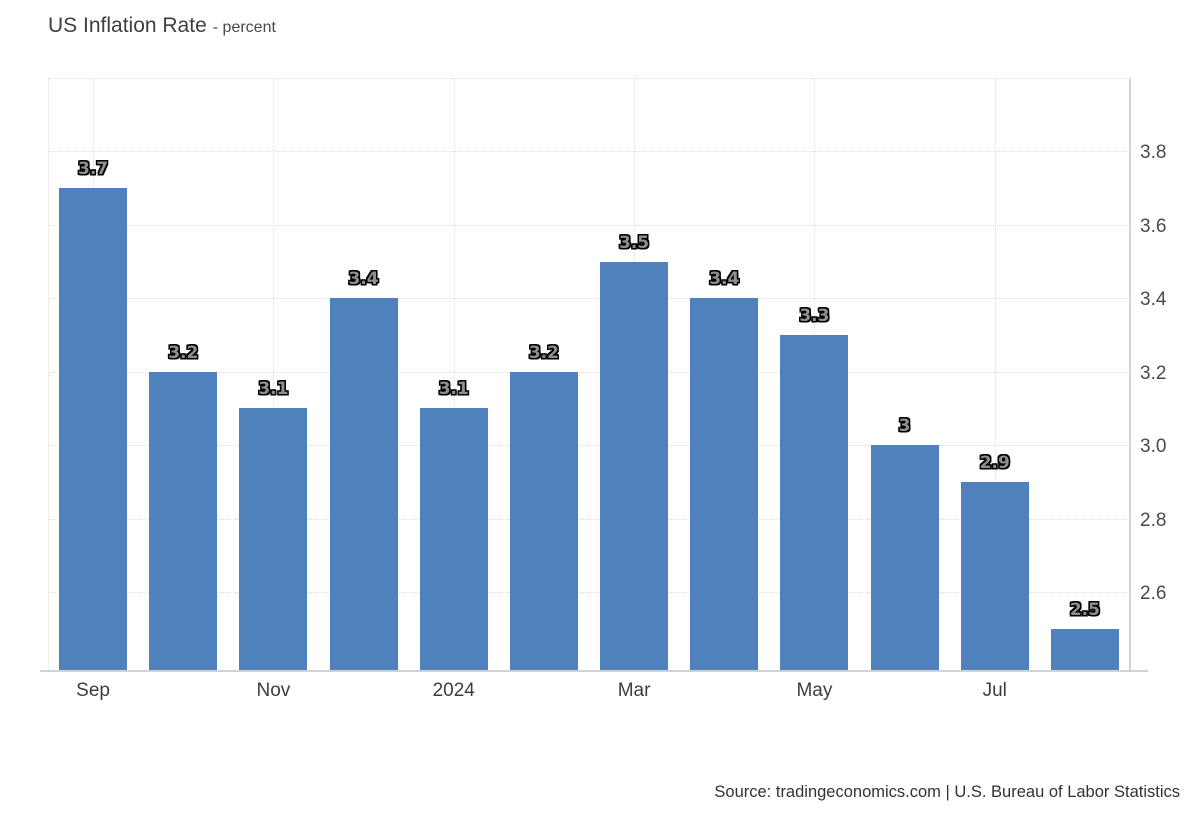 This screenshot has height=820, width=1200. I want to click on y-tick-label: 2.6, so click(1153, 593).